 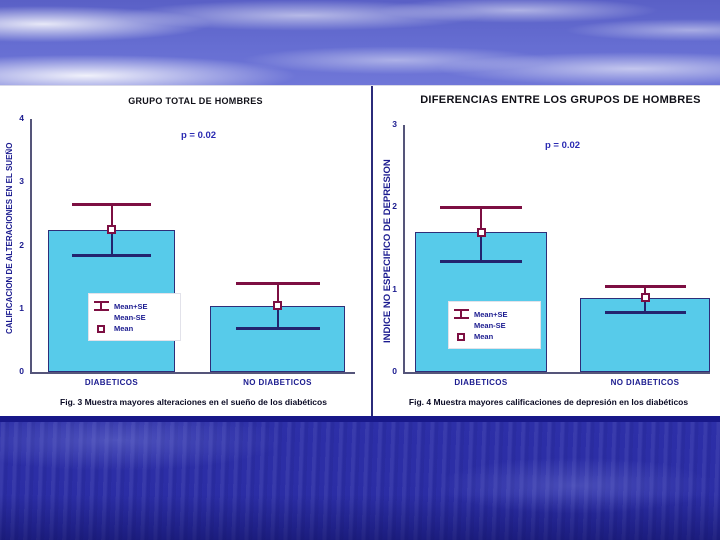 I want to click on chart-title: DIFERENCIAS ENTRE LOS GRUPOS DE HOMBRES, so click(x=560, y=100).